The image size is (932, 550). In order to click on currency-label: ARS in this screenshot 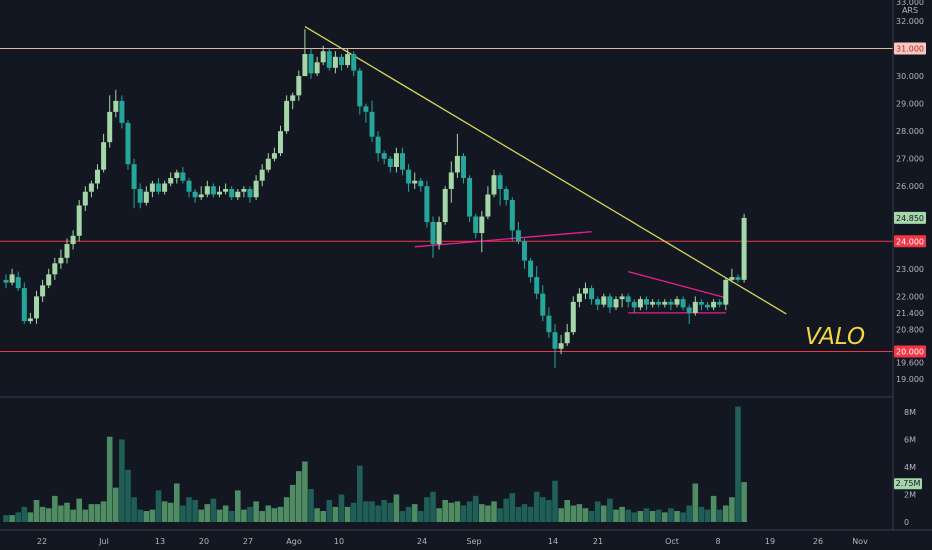, I will do `click(910, 10)`.